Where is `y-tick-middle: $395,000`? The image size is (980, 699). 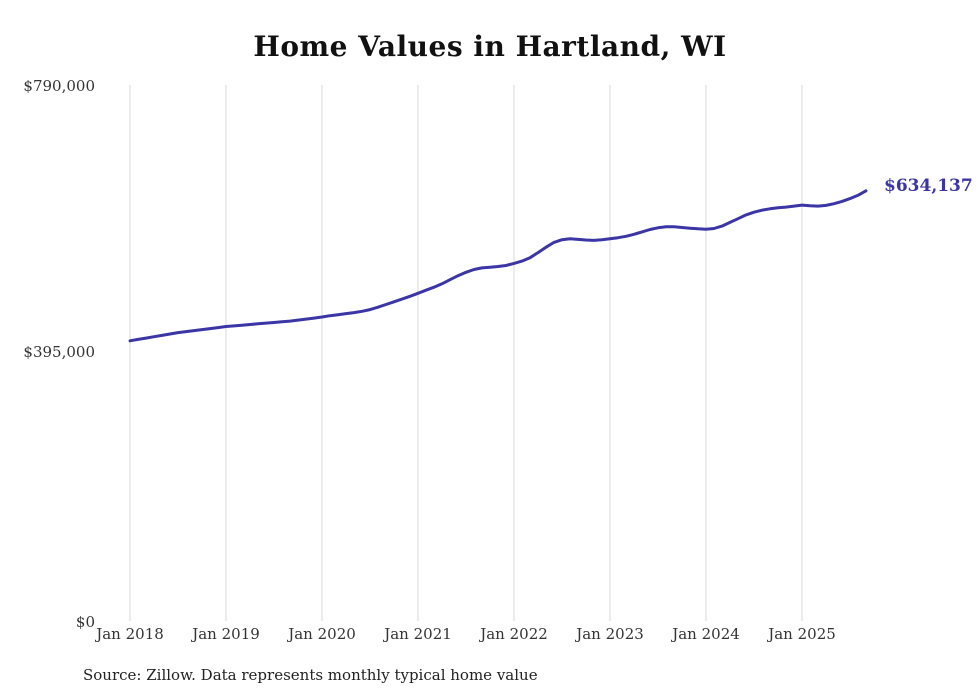
y-tick-middle: $395,000 is located at coordinates (59, 352).